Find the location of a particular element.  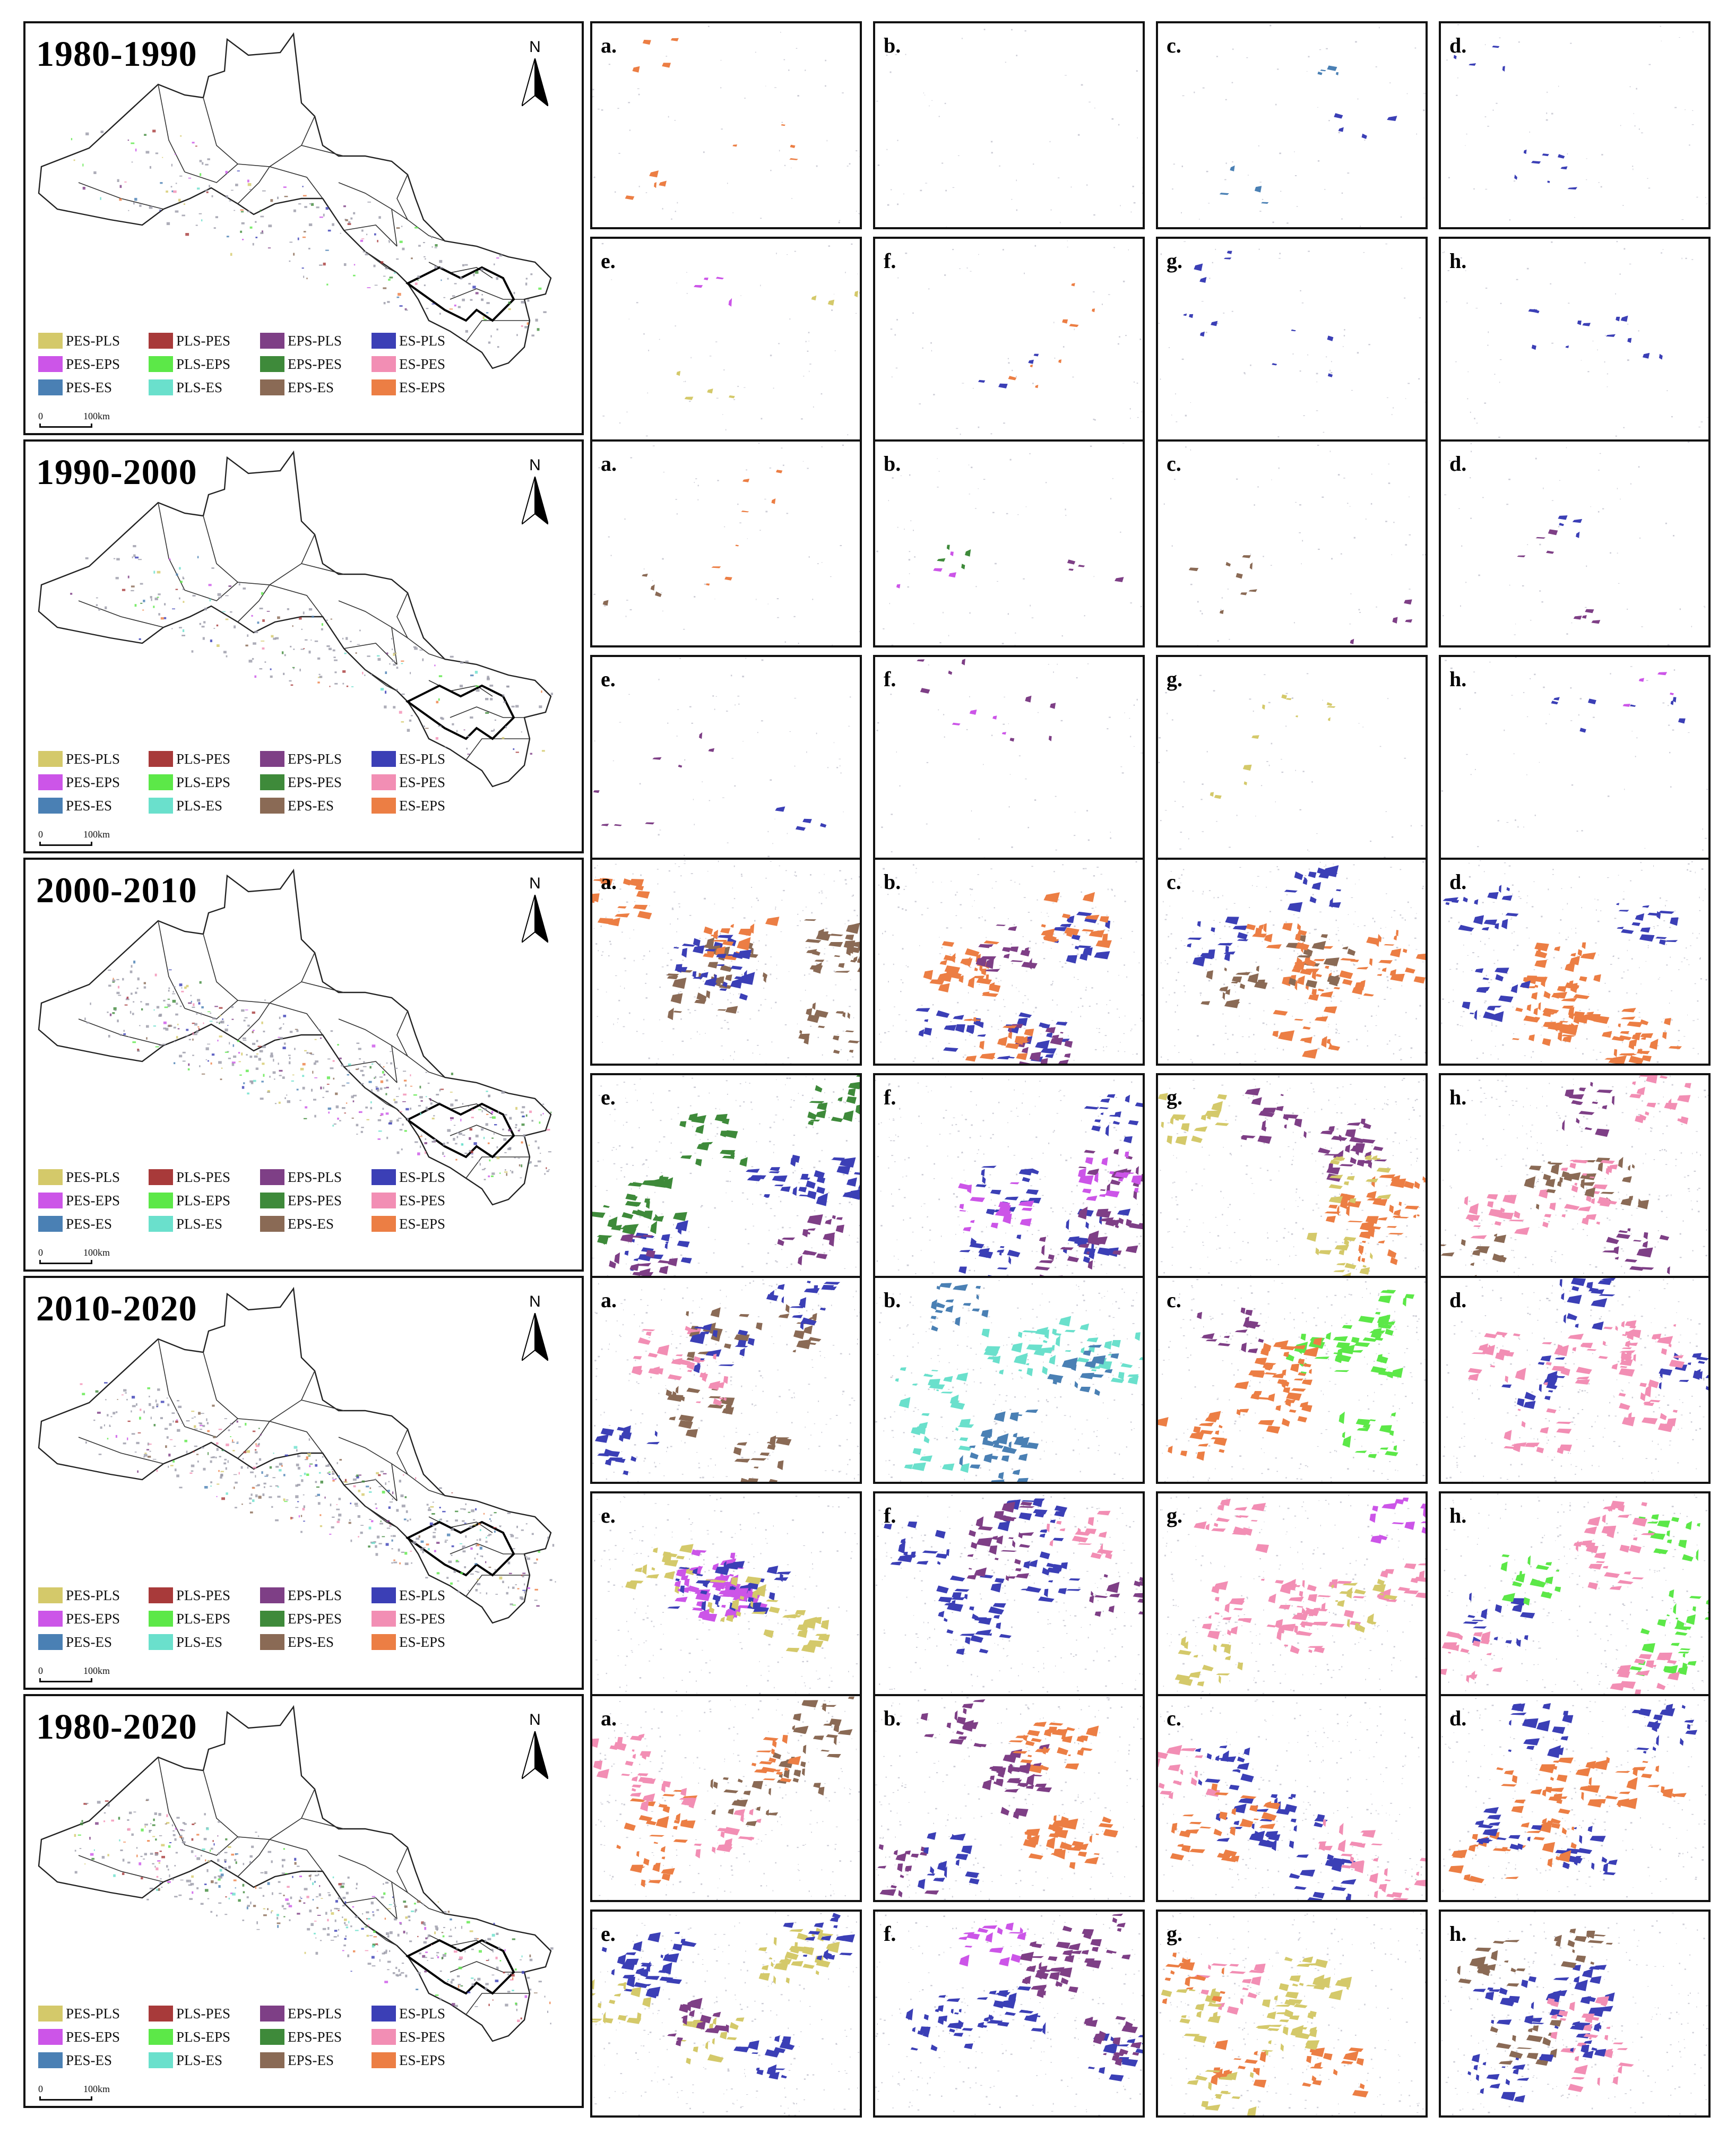

zoom-panel-a: a. is located at coordinates (726, 962).